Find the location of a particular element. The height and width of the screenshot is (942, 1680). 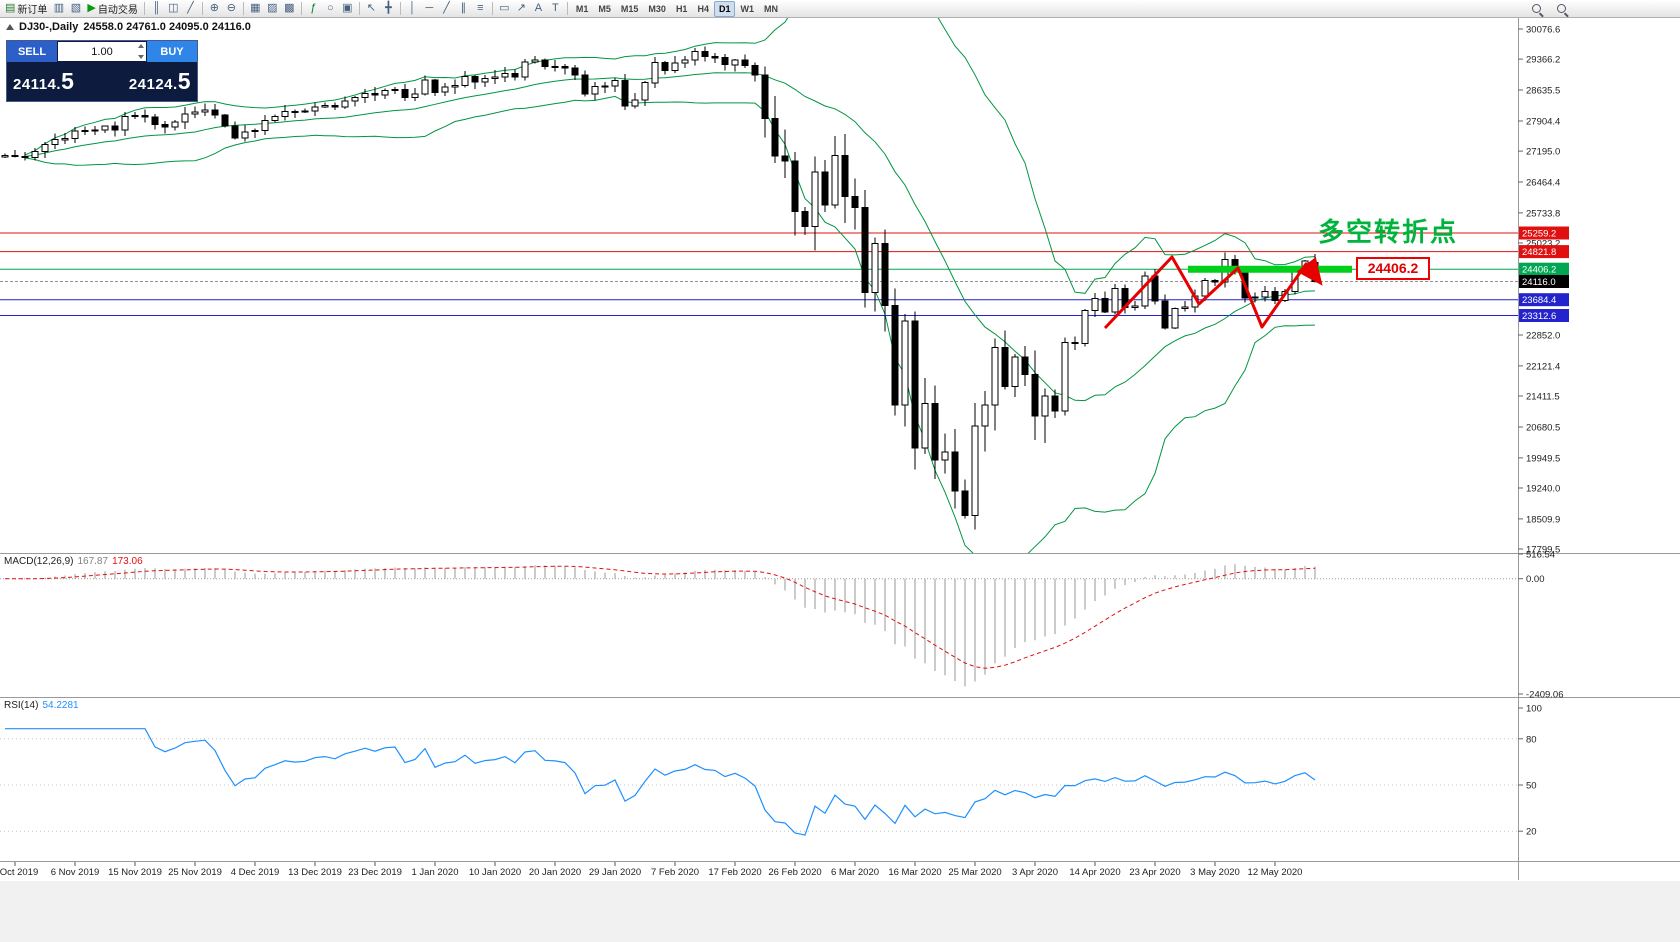

lot-spinner is located at coordinates (140, 51).